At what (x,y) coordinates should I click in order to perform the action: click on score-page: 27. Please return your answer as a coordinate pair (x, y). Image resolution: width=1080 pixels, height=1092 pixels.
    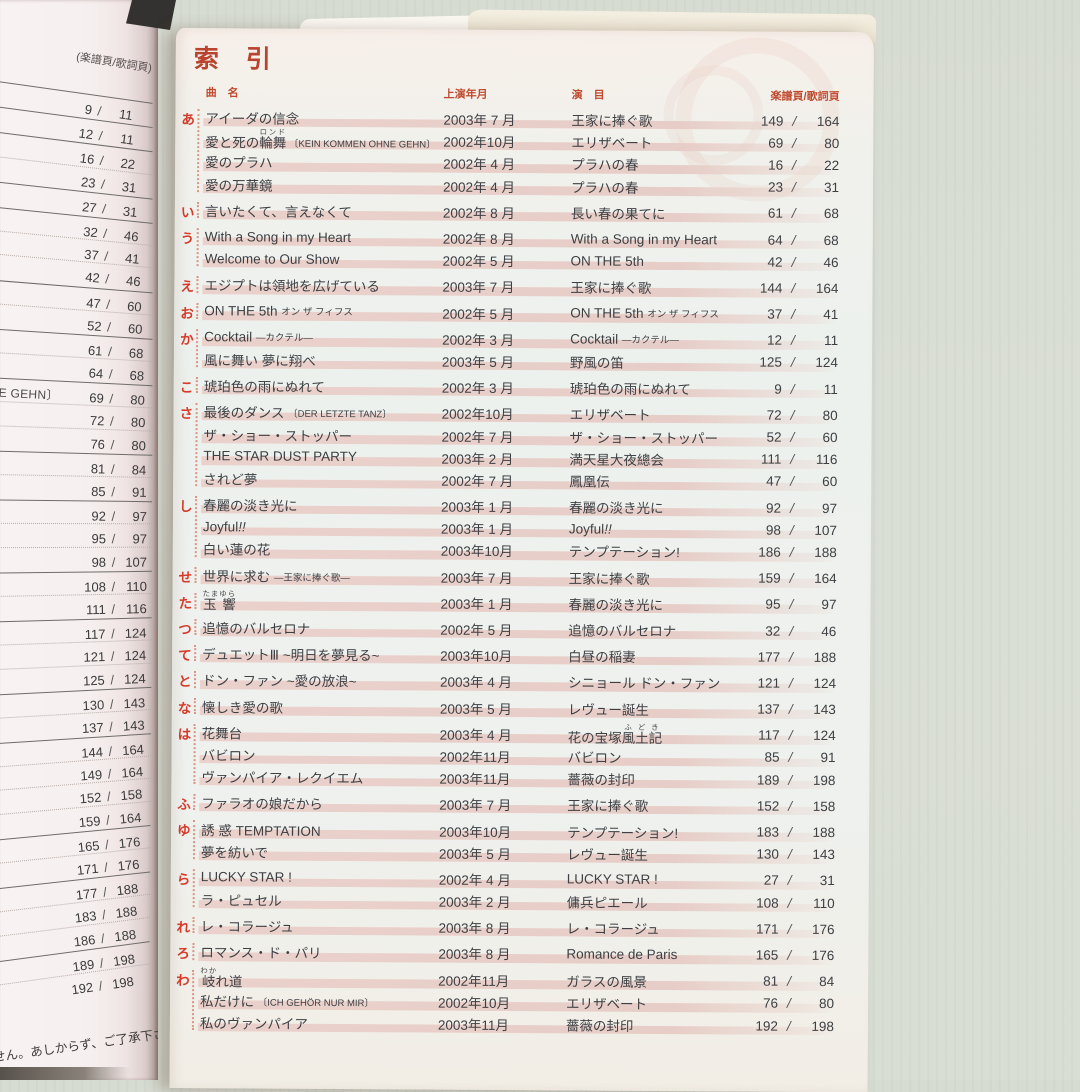
    Looking at the image, I should click on (771, 881).